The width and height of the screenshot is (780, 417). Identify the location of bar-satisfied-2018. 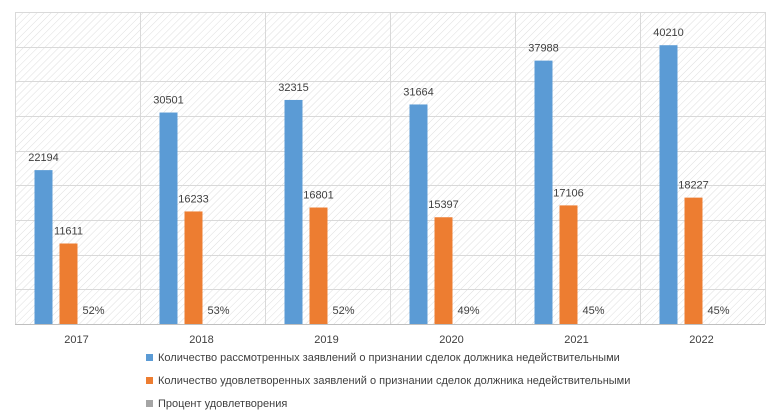
(193, 267).